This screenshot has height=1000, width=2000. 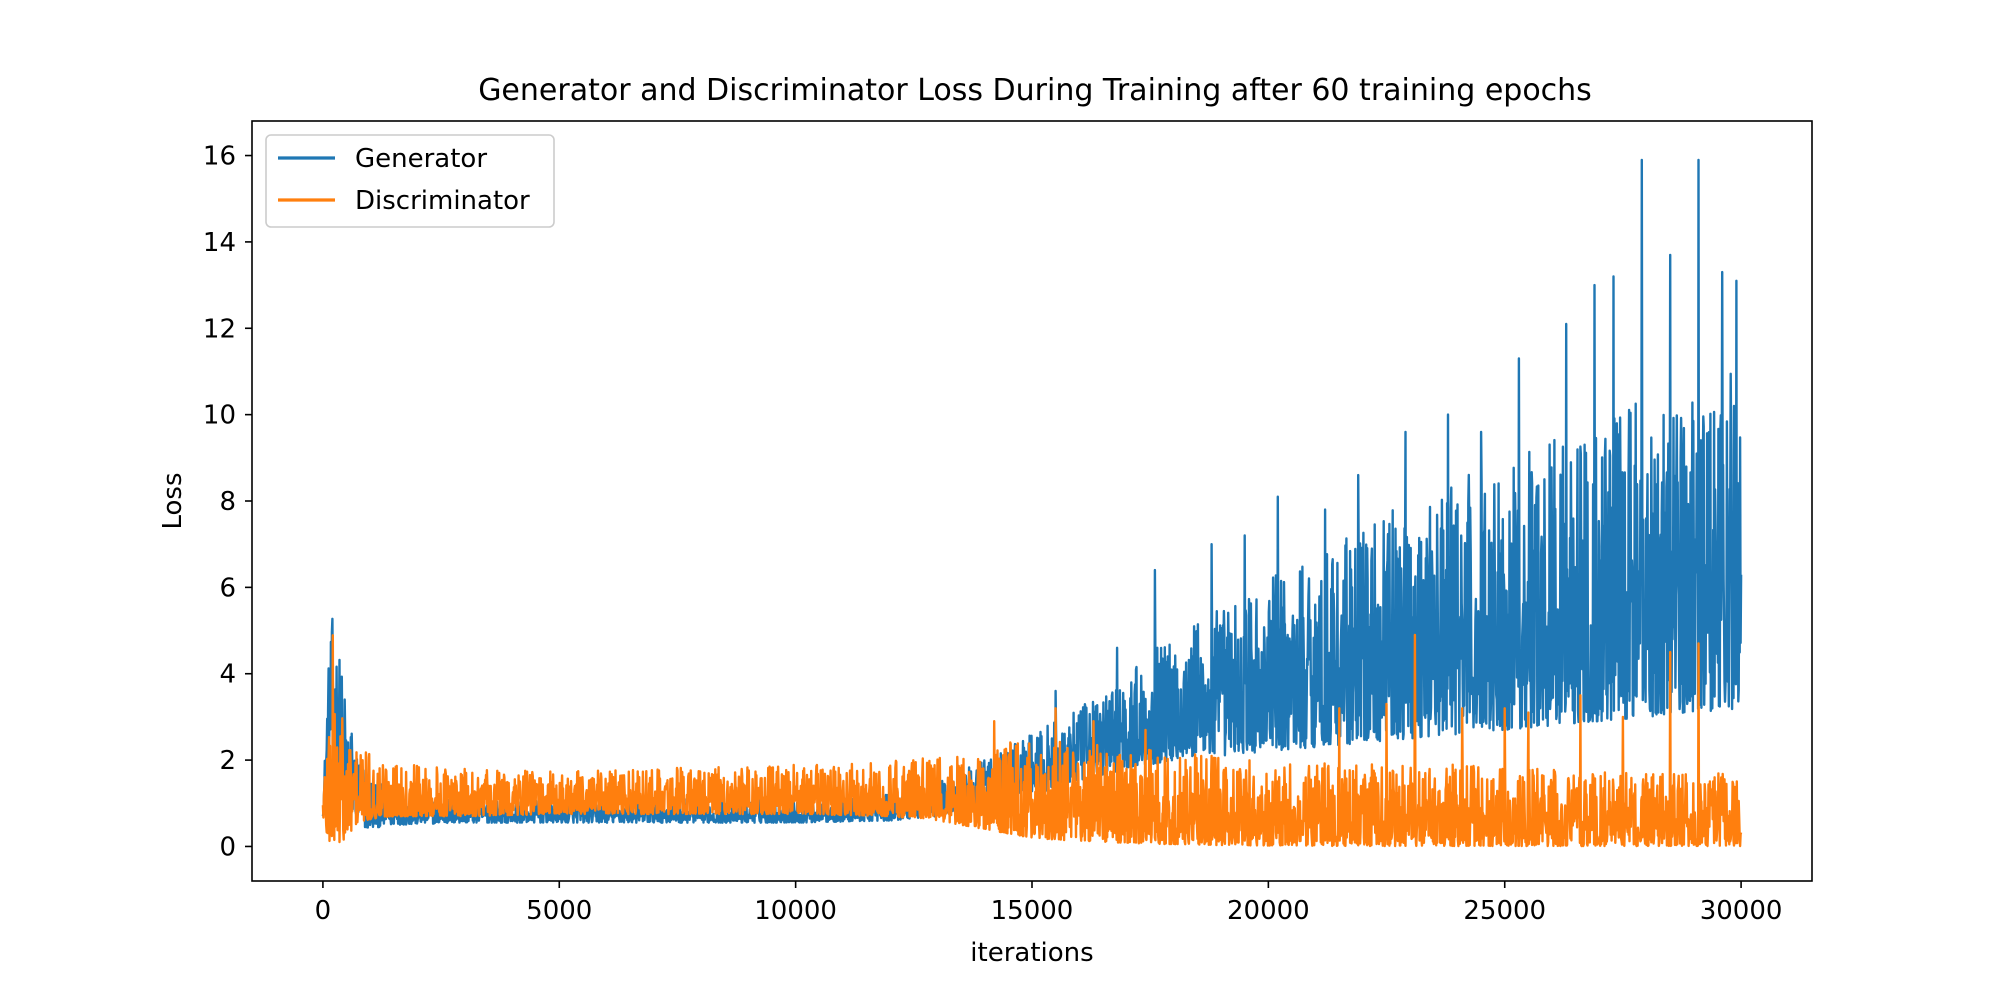 I want to click on x-tick-label: 5000, so click(x=559, y=911).